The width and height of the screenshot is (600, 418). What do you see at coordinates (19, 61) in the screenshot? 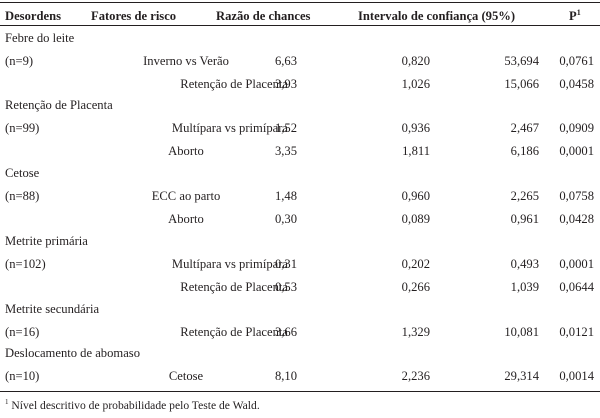
I see `group-n: (n=9)` at bounding box center [19, 61].